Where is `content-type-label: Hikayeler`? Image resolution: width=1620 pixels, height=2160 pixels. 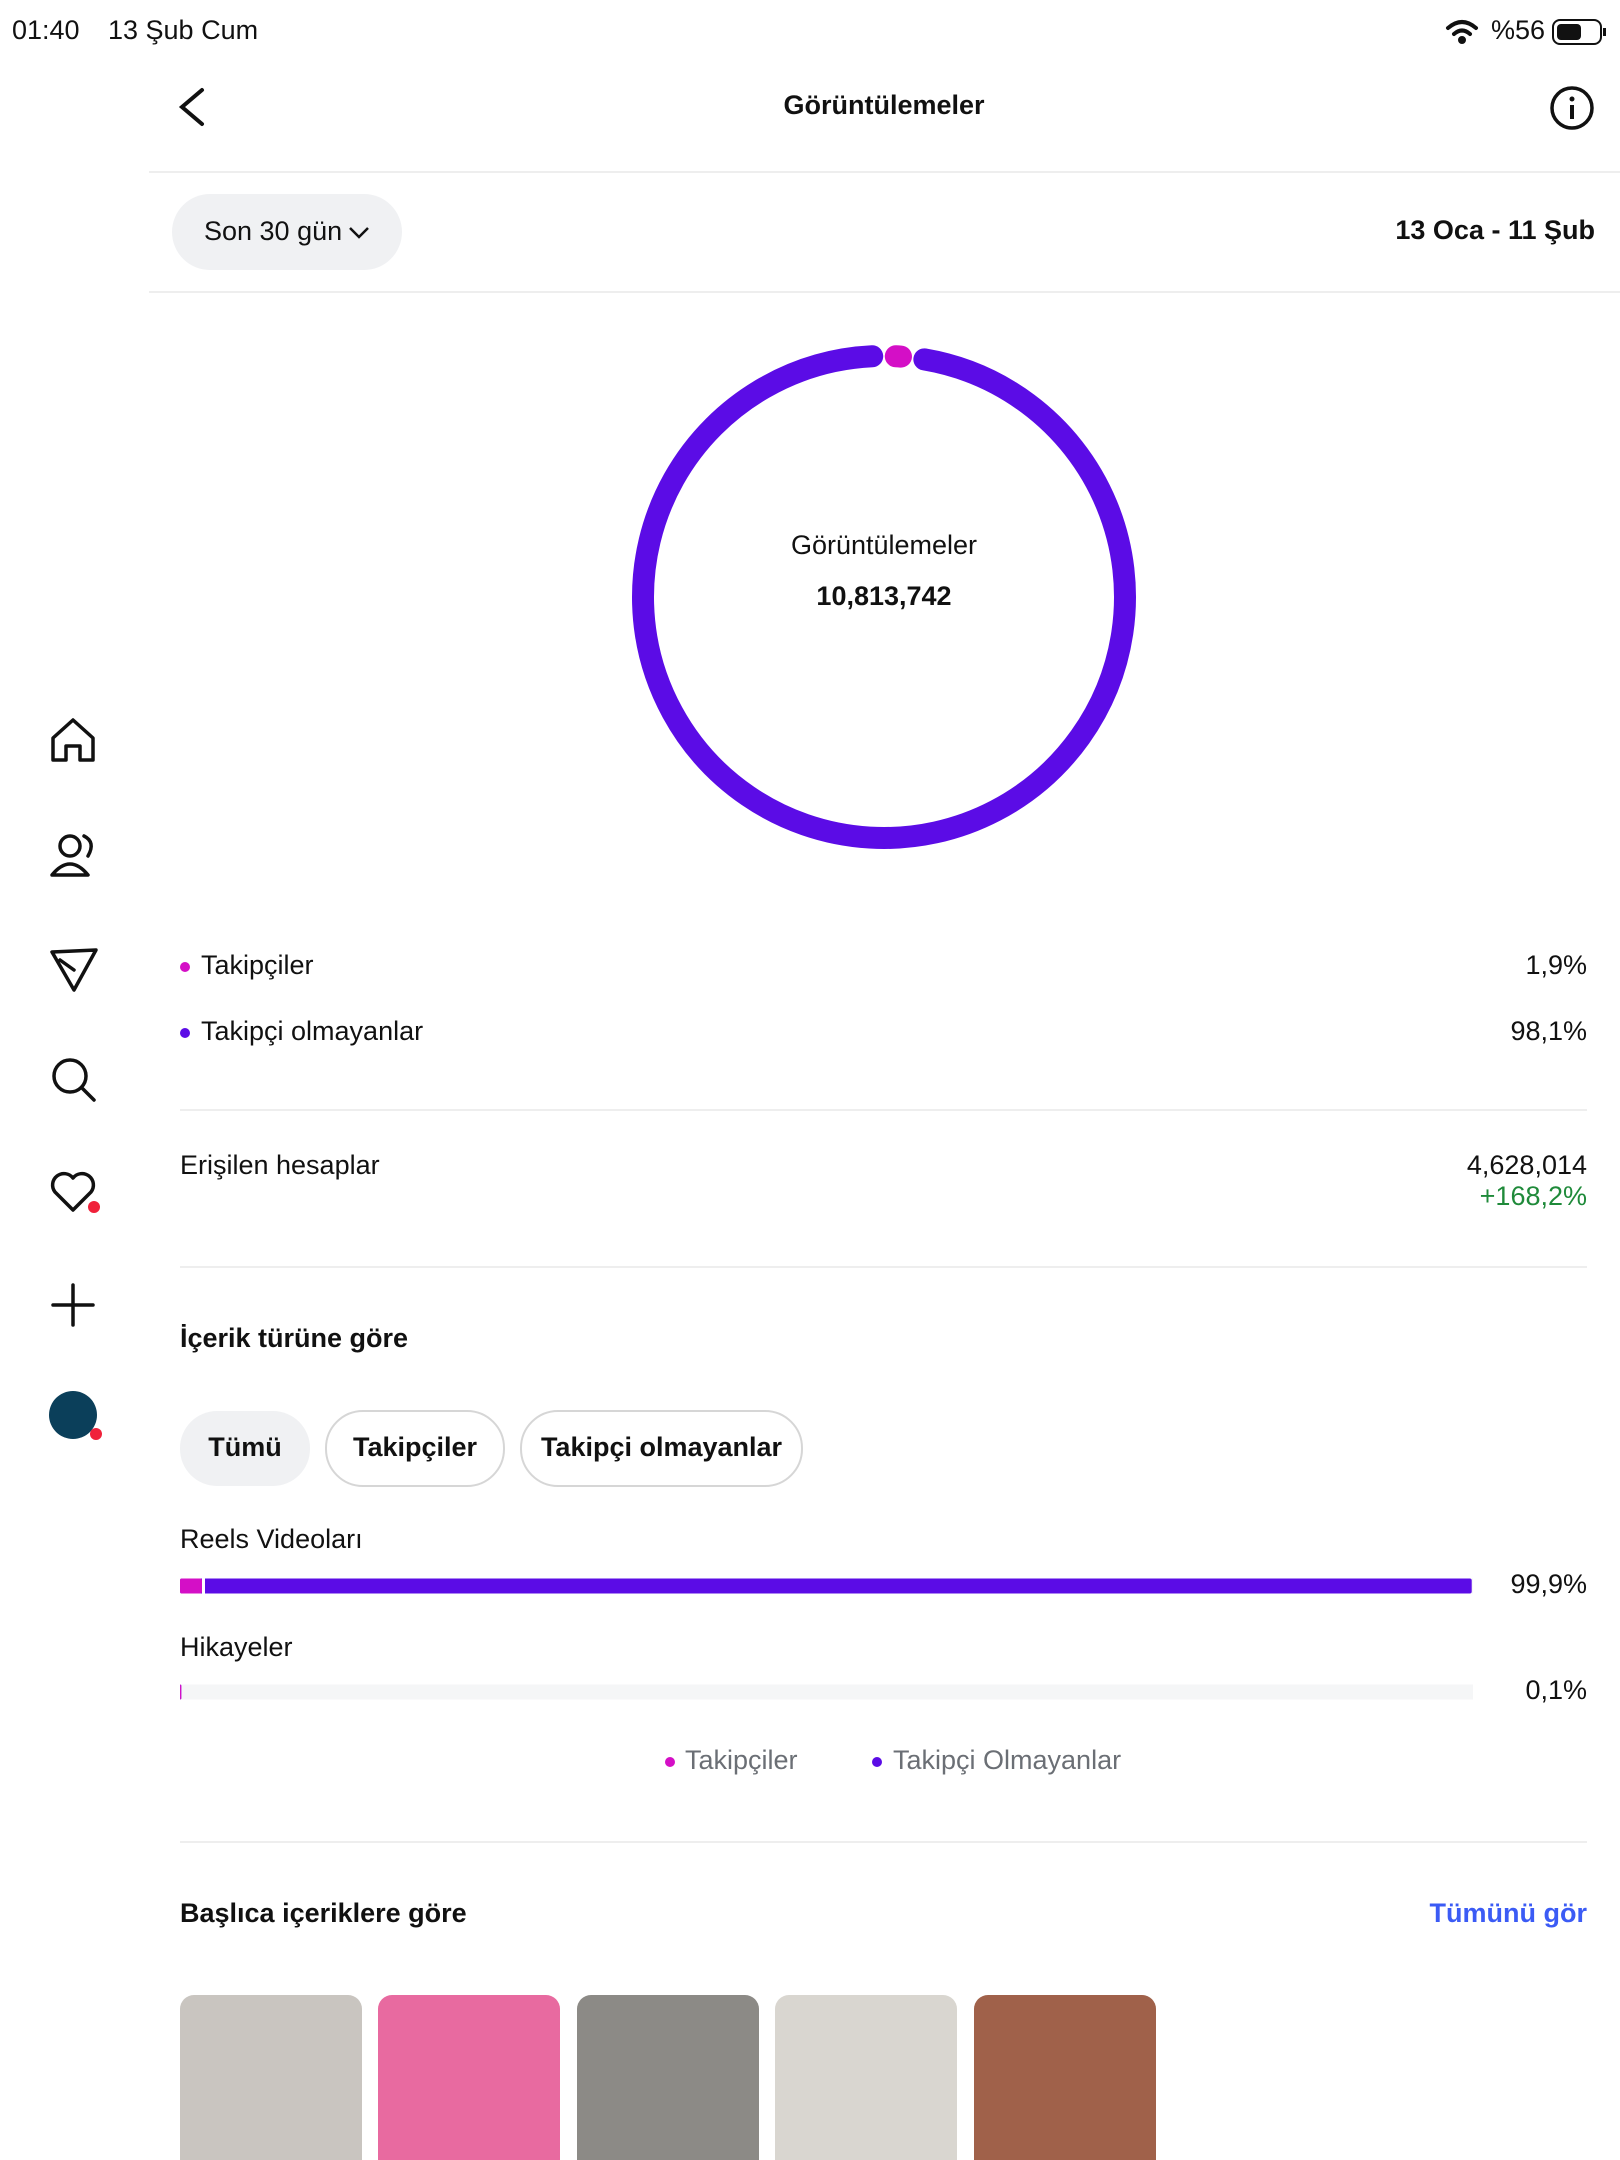
content-type-label: Hikayeler is located at coordinates (236, 1647).